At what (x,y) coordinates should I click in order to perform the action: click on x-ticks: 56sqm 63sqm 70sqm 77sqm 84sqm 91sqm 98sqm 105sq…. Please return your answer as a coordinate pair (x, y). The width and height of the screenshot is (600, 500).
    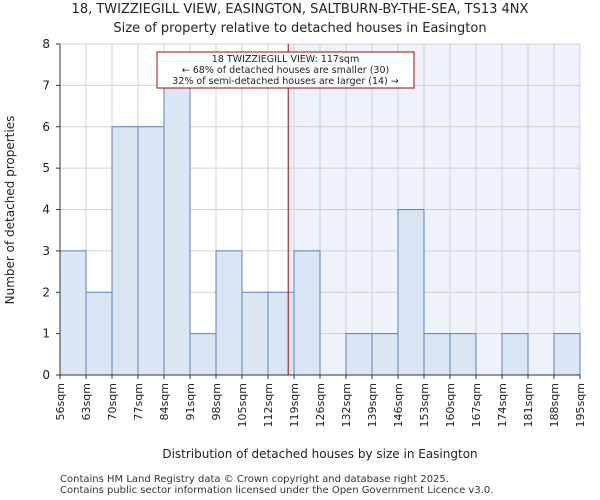
    Looking at the image, I should click on (320, 401).